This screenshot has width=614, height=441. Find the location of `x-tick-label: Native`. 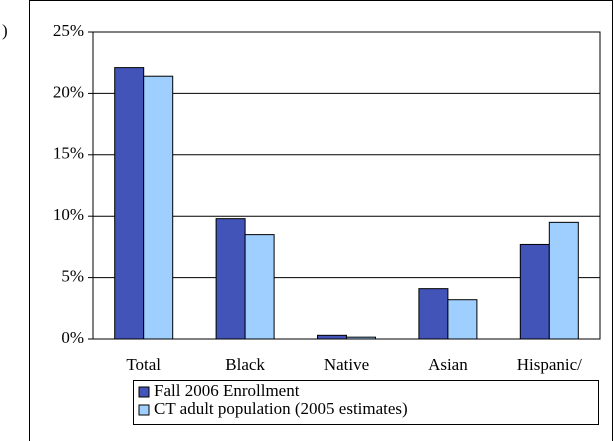

x-tick-label: Native is located at coordinates (346, 364).